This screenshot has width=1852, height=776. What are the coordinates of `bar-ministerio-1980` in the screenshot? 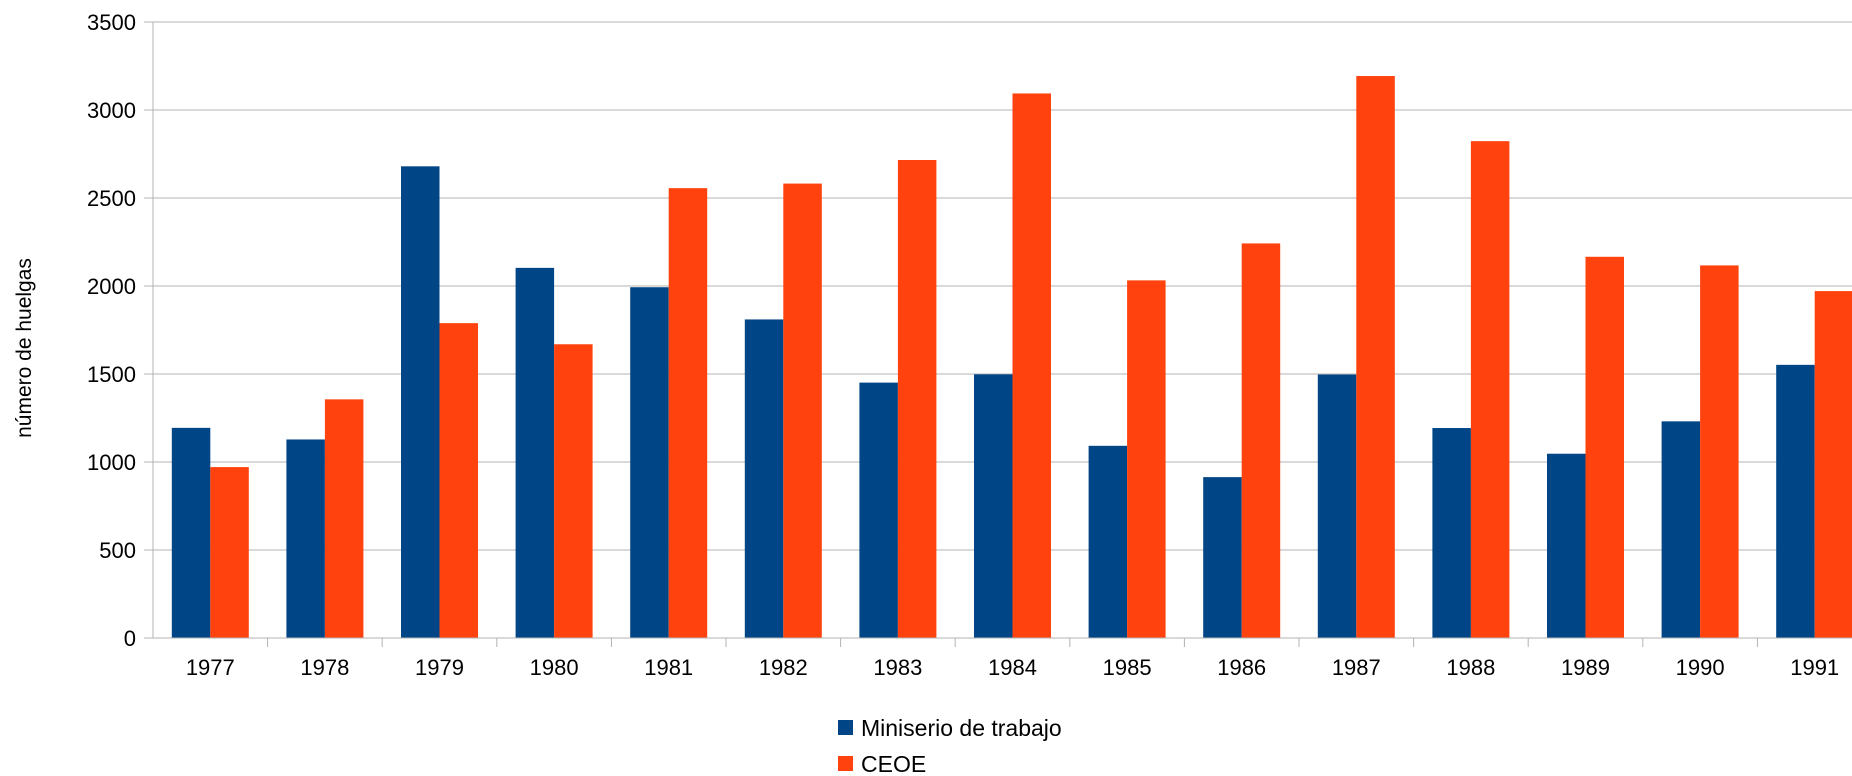 It's located at (535, 452).